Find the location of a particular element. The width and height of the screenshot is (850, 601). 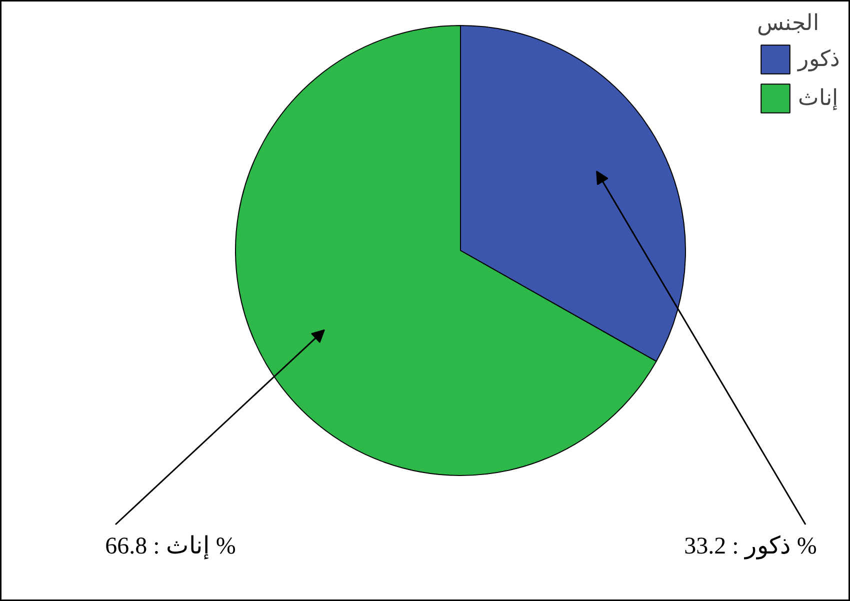

legend-label: إناث is located at coordinates (818, 98).